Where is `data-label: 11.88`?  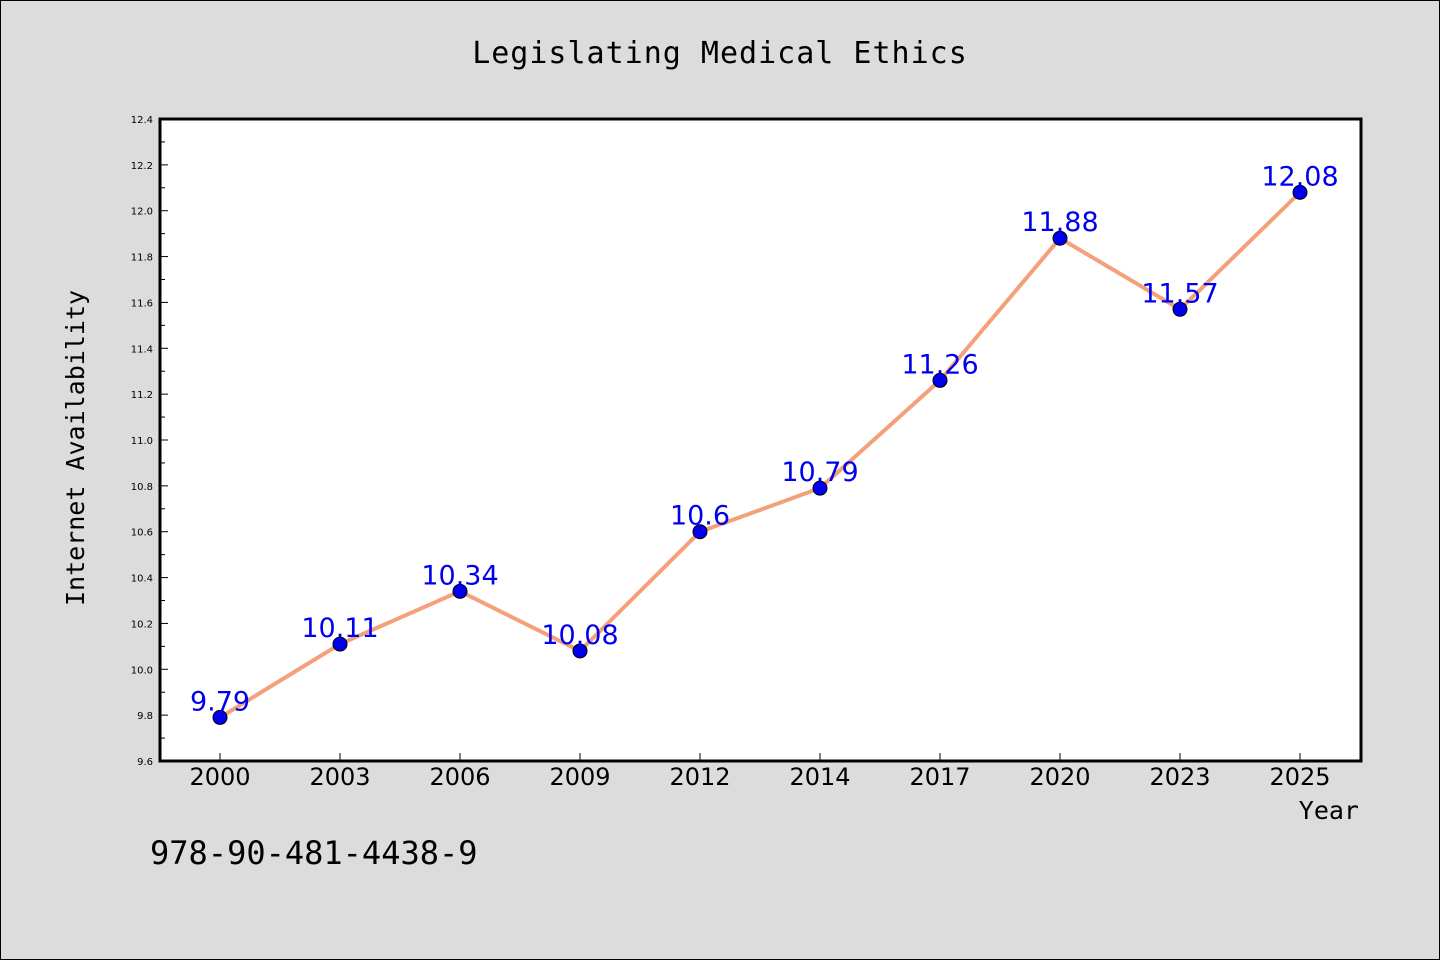
data-label: 11.88 is located at coordinates (1059, 222).